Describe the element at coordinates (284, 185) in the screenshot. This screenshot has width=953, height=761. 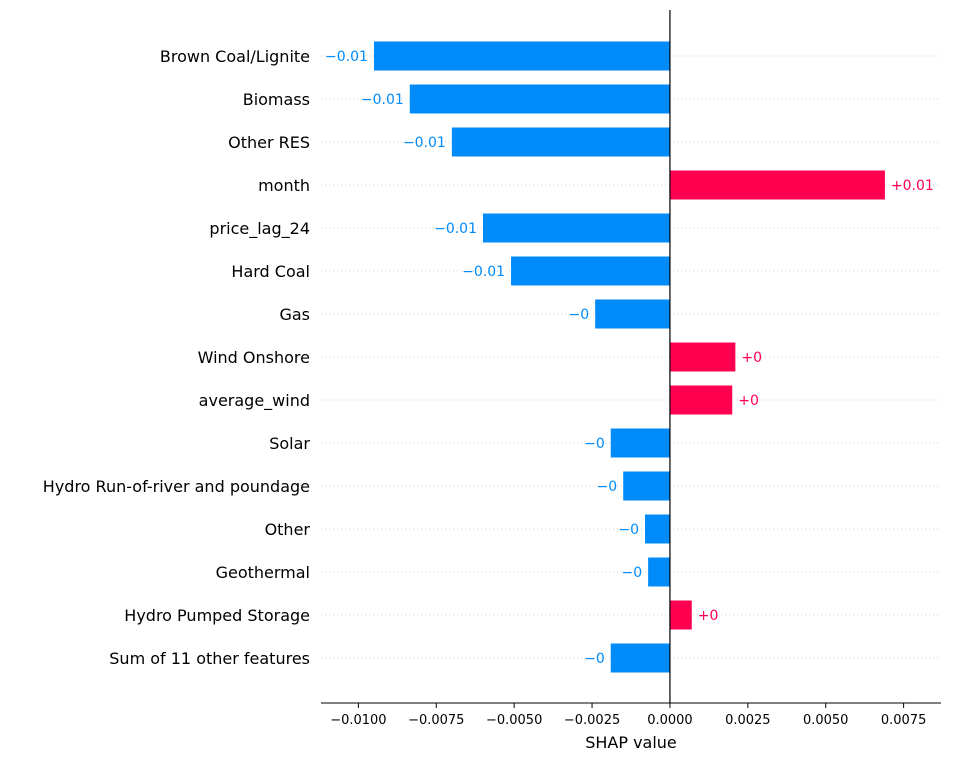
I see `feature-label: month` at that location.